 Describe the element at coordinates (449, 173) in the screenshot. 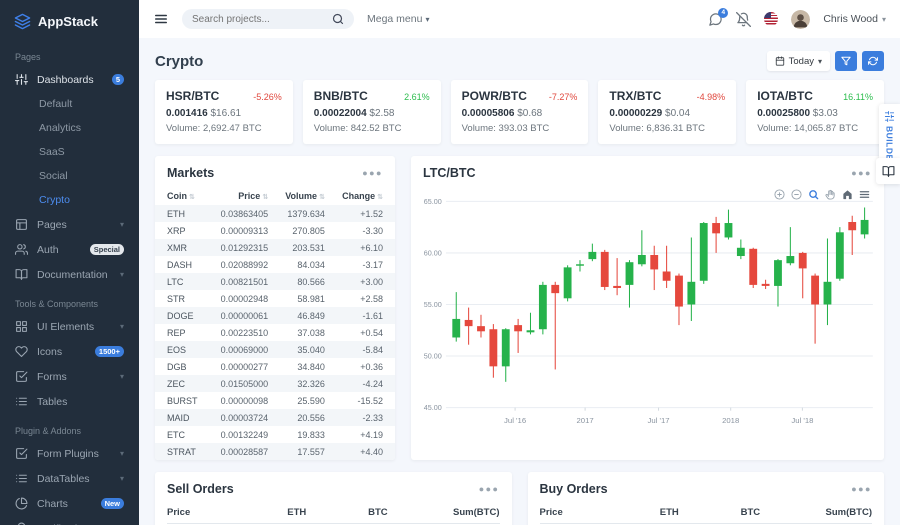

I see `chart-title: LTC/BTC` at that location.